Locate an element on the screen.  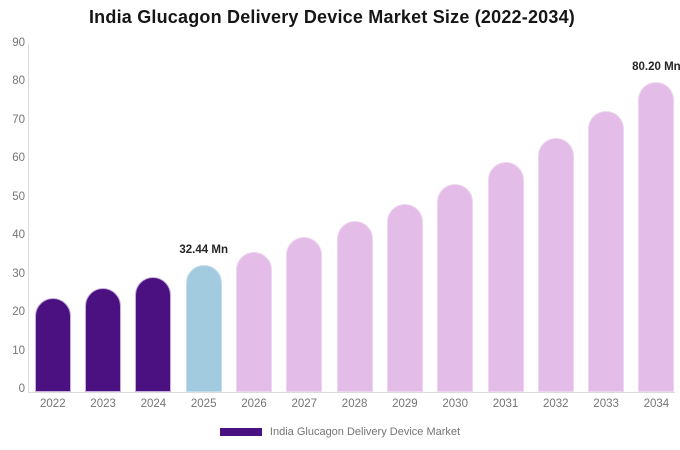
bar-2024 is located at coordinates (153, 334).